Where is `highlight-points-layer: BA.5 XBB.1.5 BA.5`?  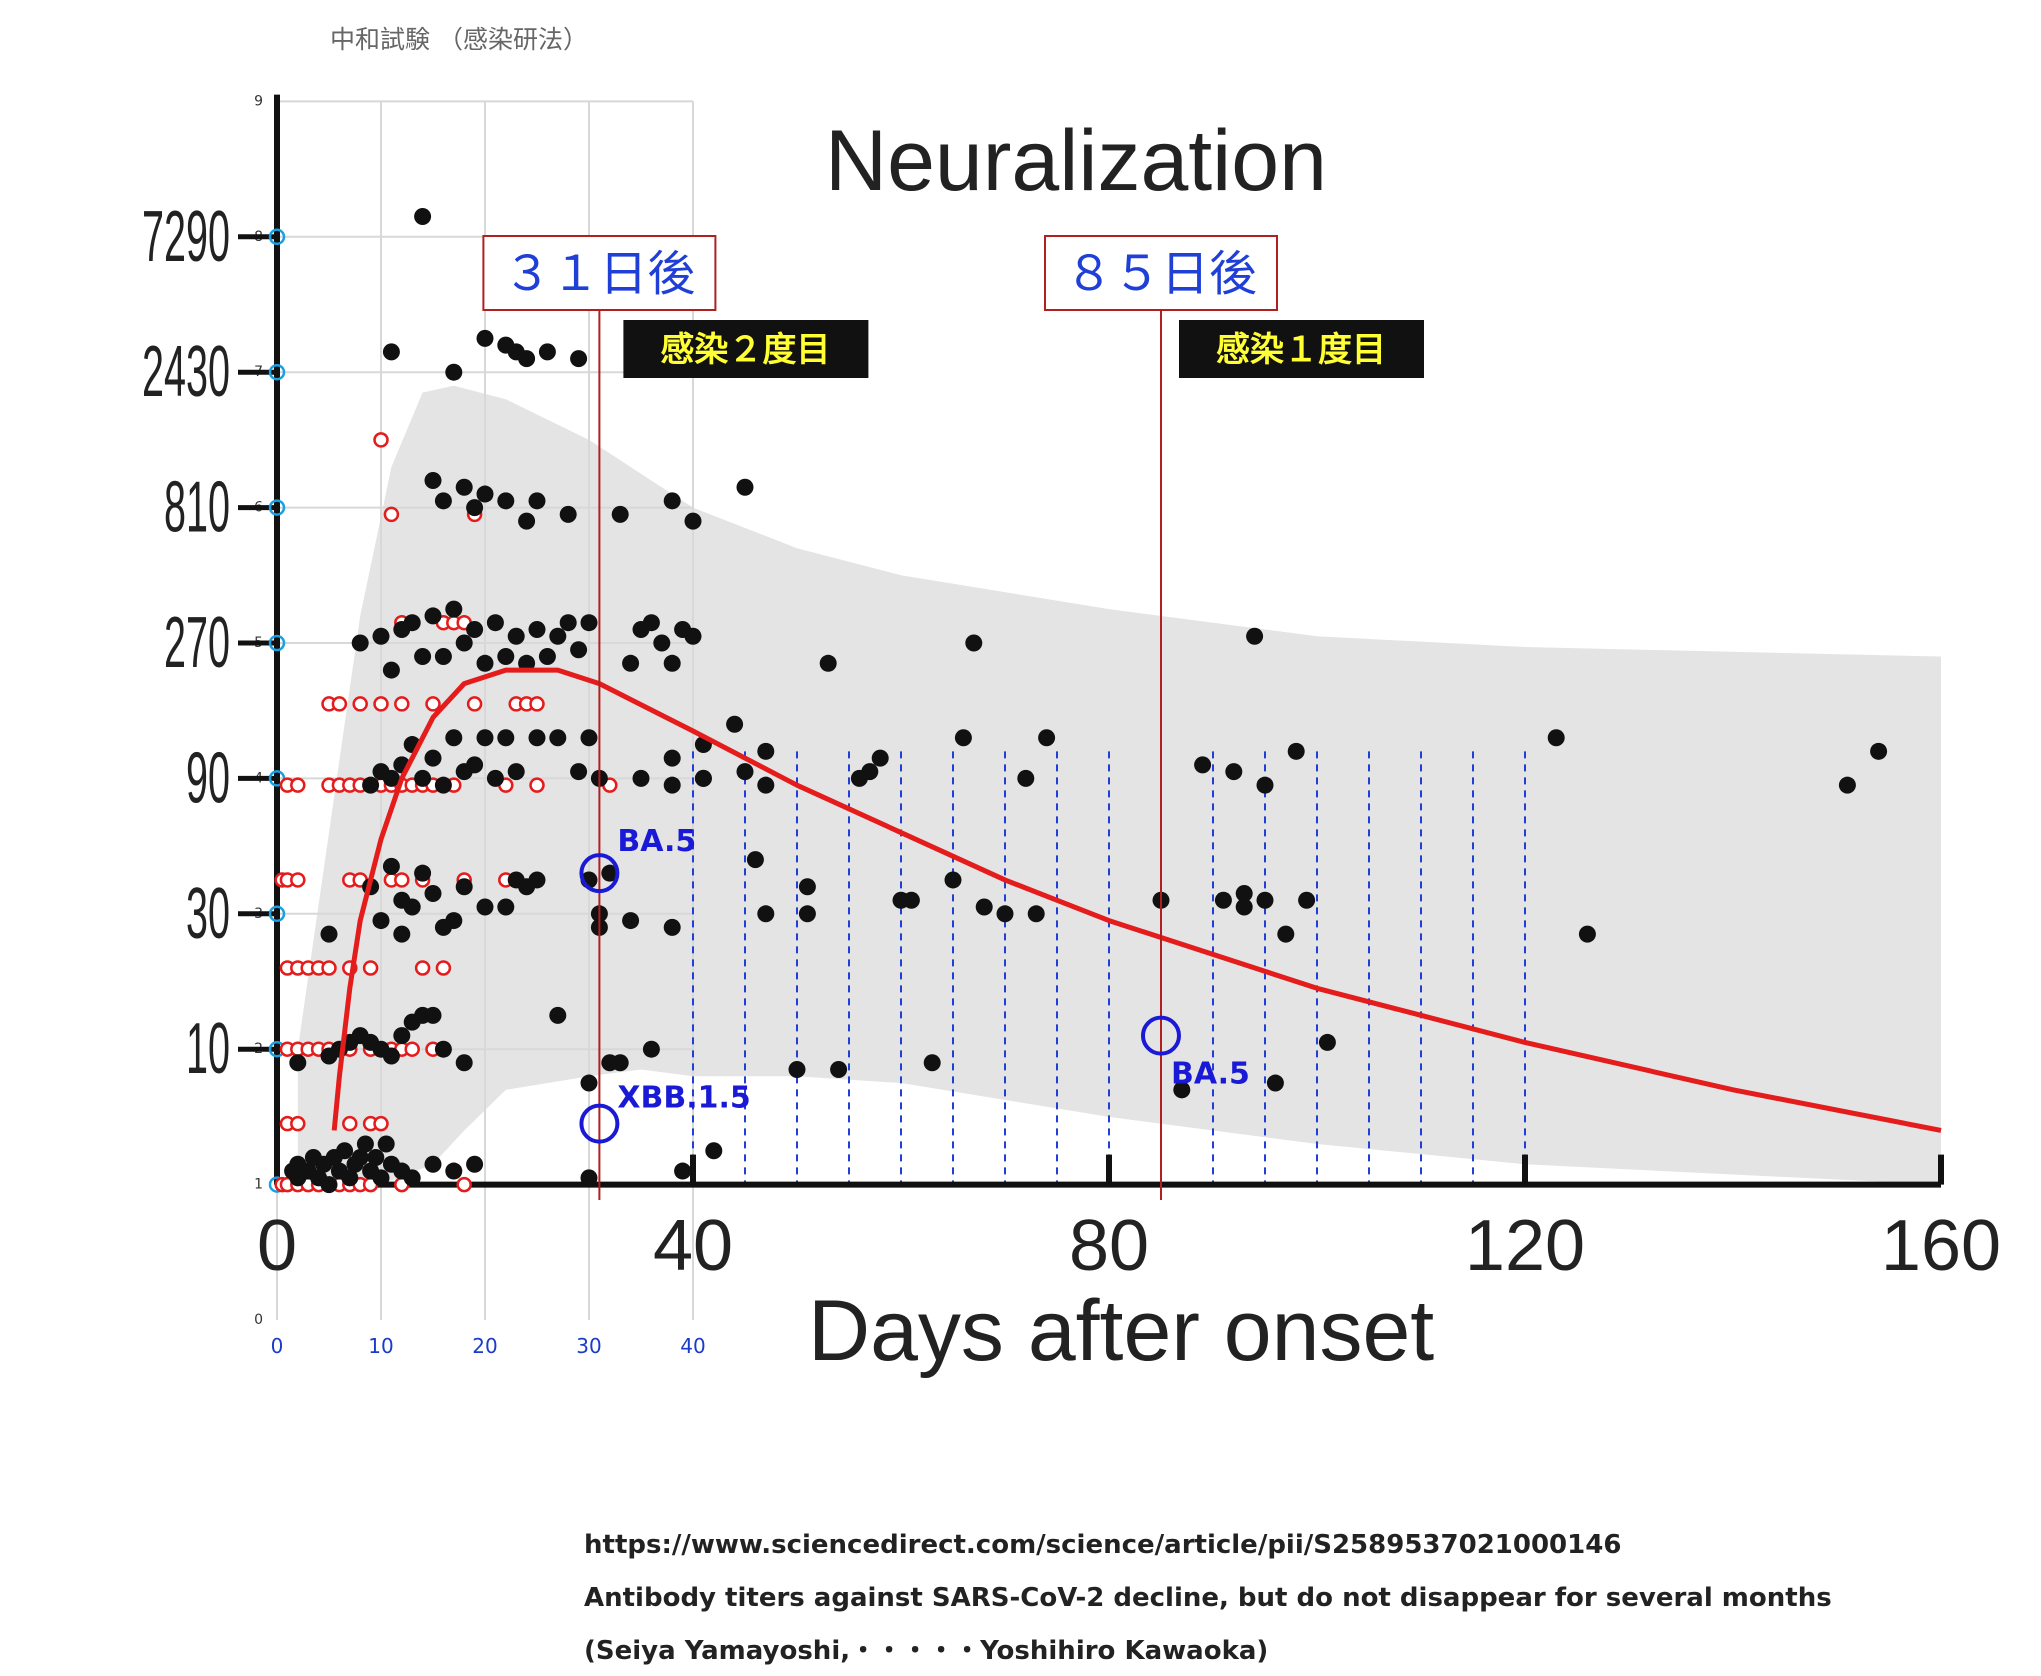
highlight-points-layer: BA.5 XBB.1.5 BA.5 is located at coordinates (914, 984).